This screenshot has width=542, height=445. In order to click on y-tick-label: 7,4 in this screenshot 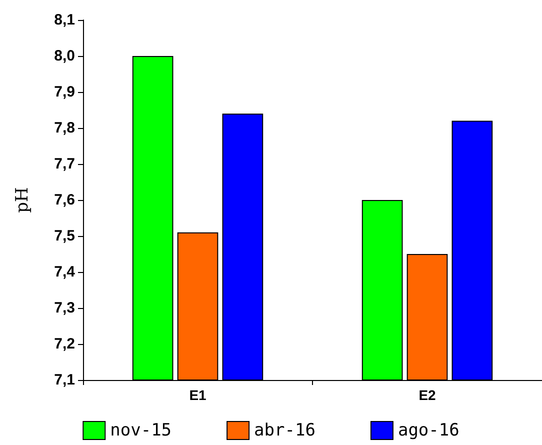, I will do `click(65, 272)`.